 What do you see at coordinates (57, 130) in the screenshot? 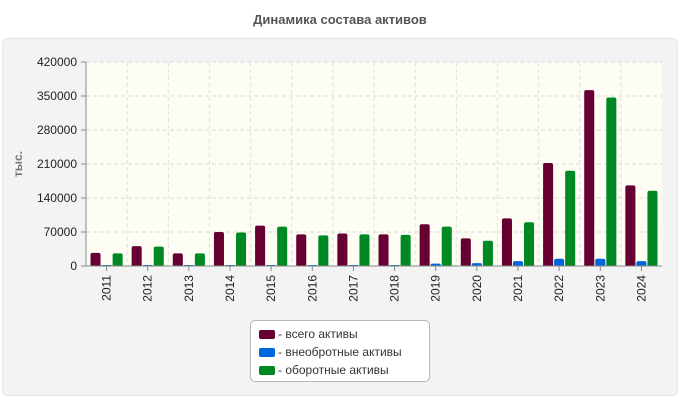
I see `y-tick-label: 280000` at bounding box center [57, 130].